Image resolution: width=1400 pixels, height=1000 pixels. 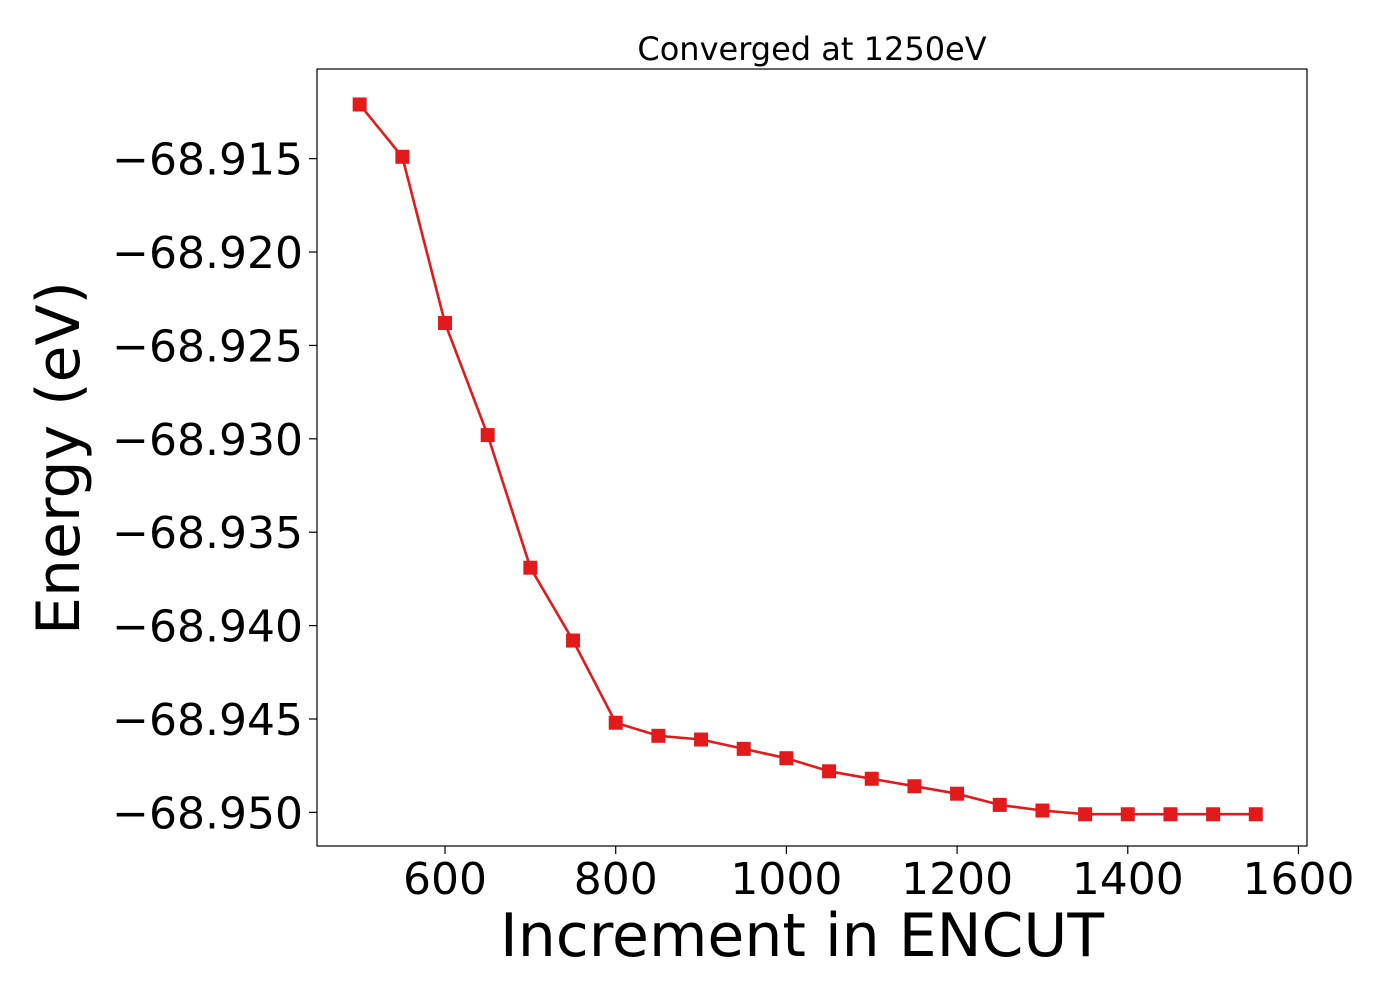 What do you see at coordinates (207, 253) in the screenshot?
I see `y-tick-label: −68.920` at bounding box center [207, 253].